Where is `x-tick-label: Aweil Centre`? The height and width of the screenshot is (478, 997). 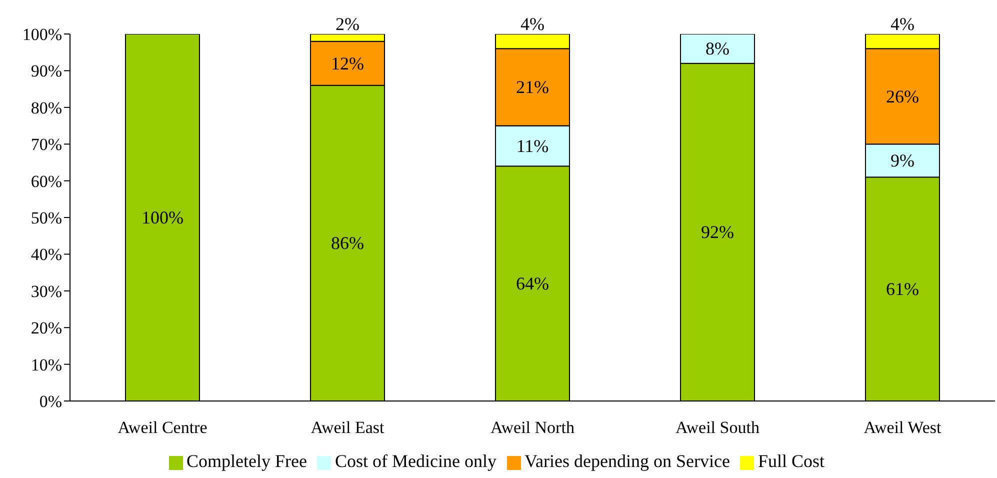 x-tick-label: Aweil Centre is located at coordinates (163, 428).